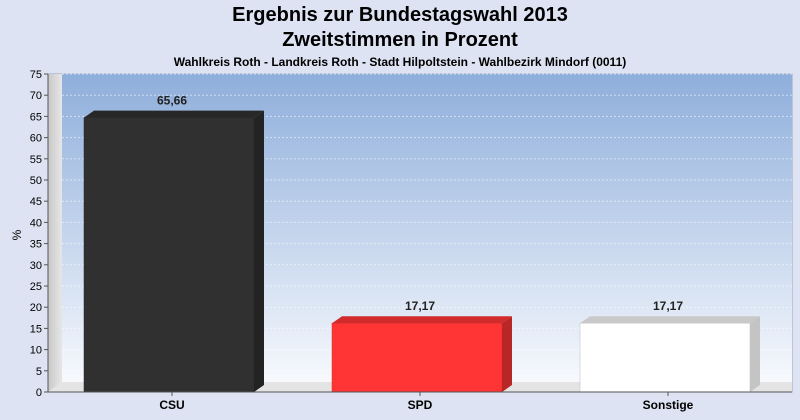  What do you see at coordinates (169, 255) in the screenshot?
I see `bar-csu` at bounding box center [169, 255].